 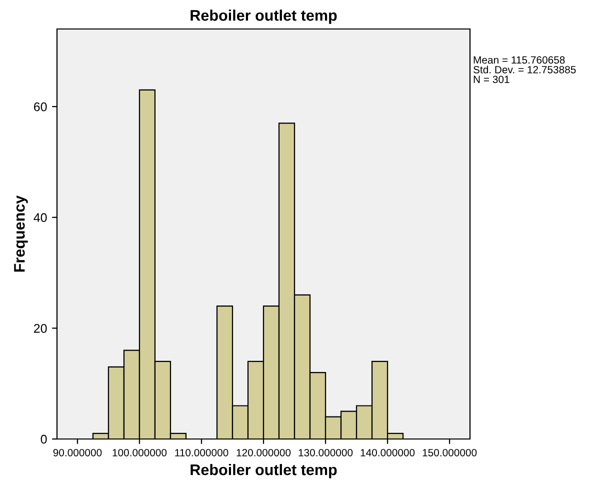 I want to click on y-tick-label: 40, so click(x=40, y=217).